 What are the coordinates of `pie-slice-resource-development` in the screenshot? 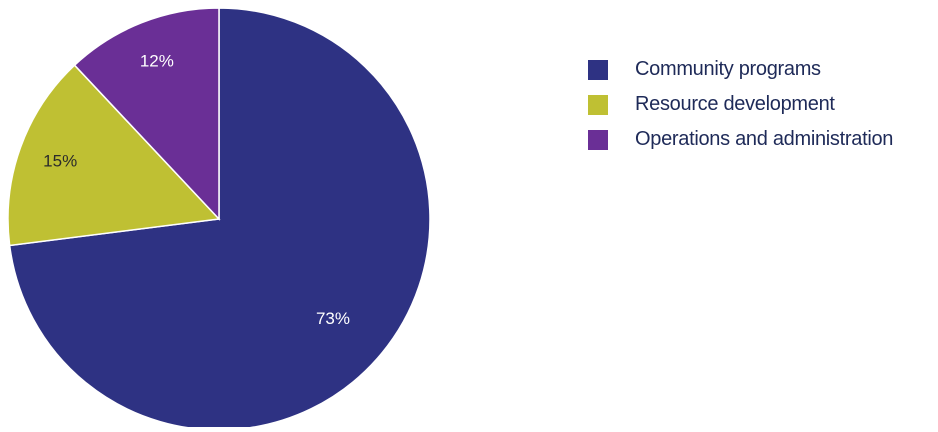 It's located at (114, 155).